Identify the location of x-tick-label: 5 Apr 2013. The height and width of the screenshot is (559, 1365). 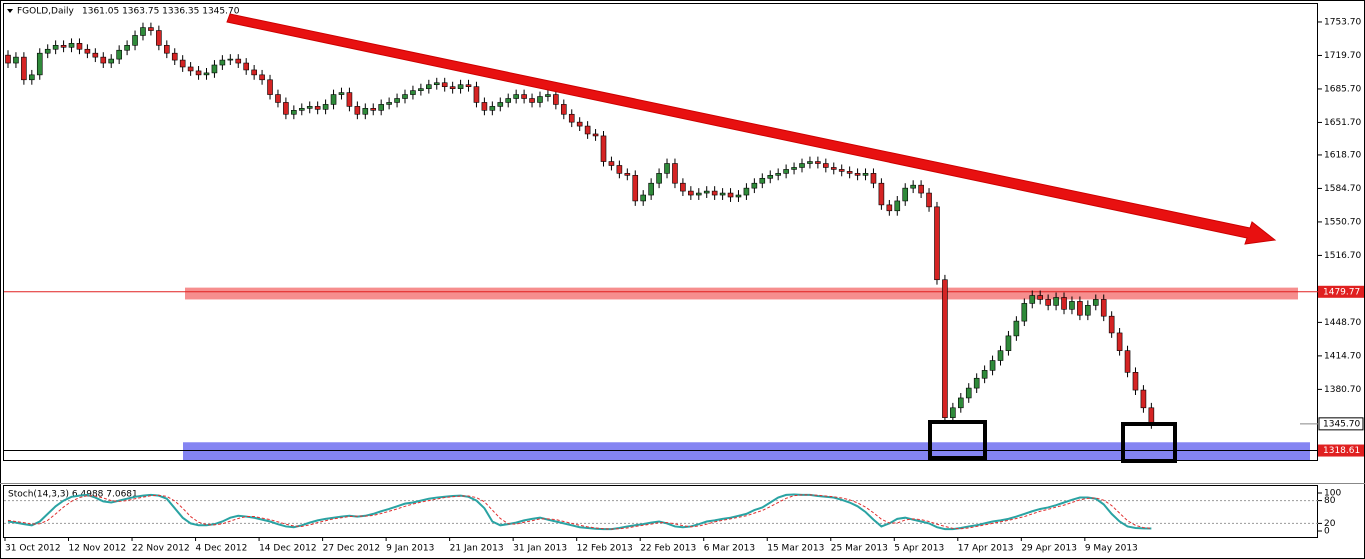
(919, 549).